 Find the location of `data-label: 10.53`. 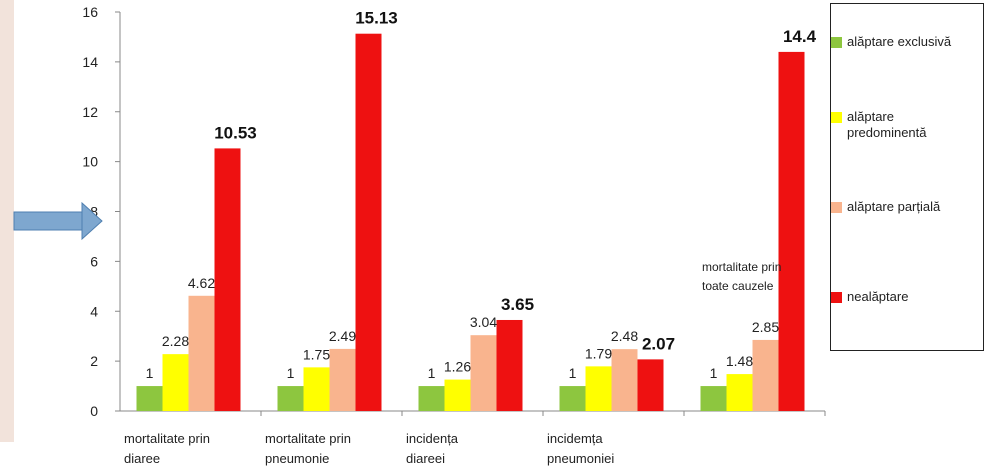

data-label: 10.53 is located at coordinates (235, 132).